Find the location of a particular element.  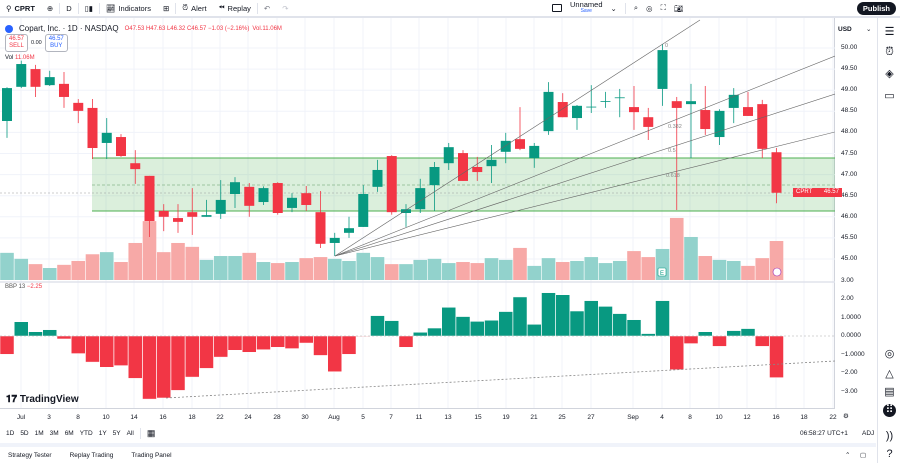

range-1y: 1Y is located at coordinates (102, 433).